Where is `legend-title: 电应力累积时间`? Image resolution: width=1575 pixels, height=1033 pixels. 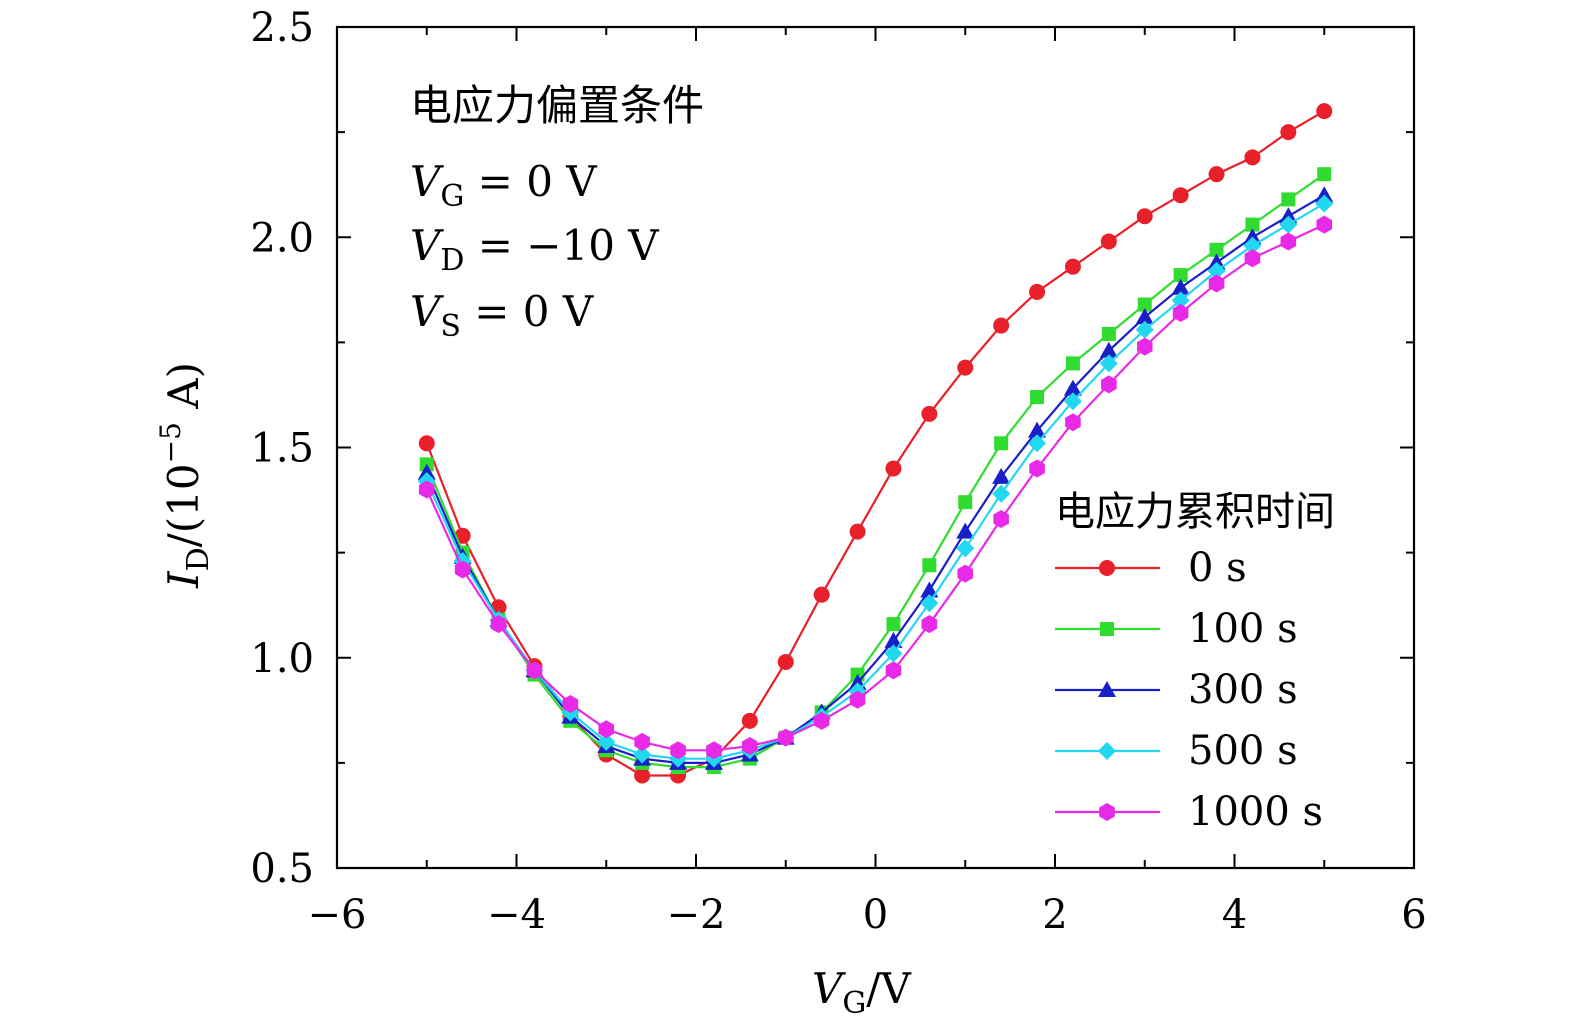
legend-title: 电应力累积时间 is located at coordinates (1195, 512).